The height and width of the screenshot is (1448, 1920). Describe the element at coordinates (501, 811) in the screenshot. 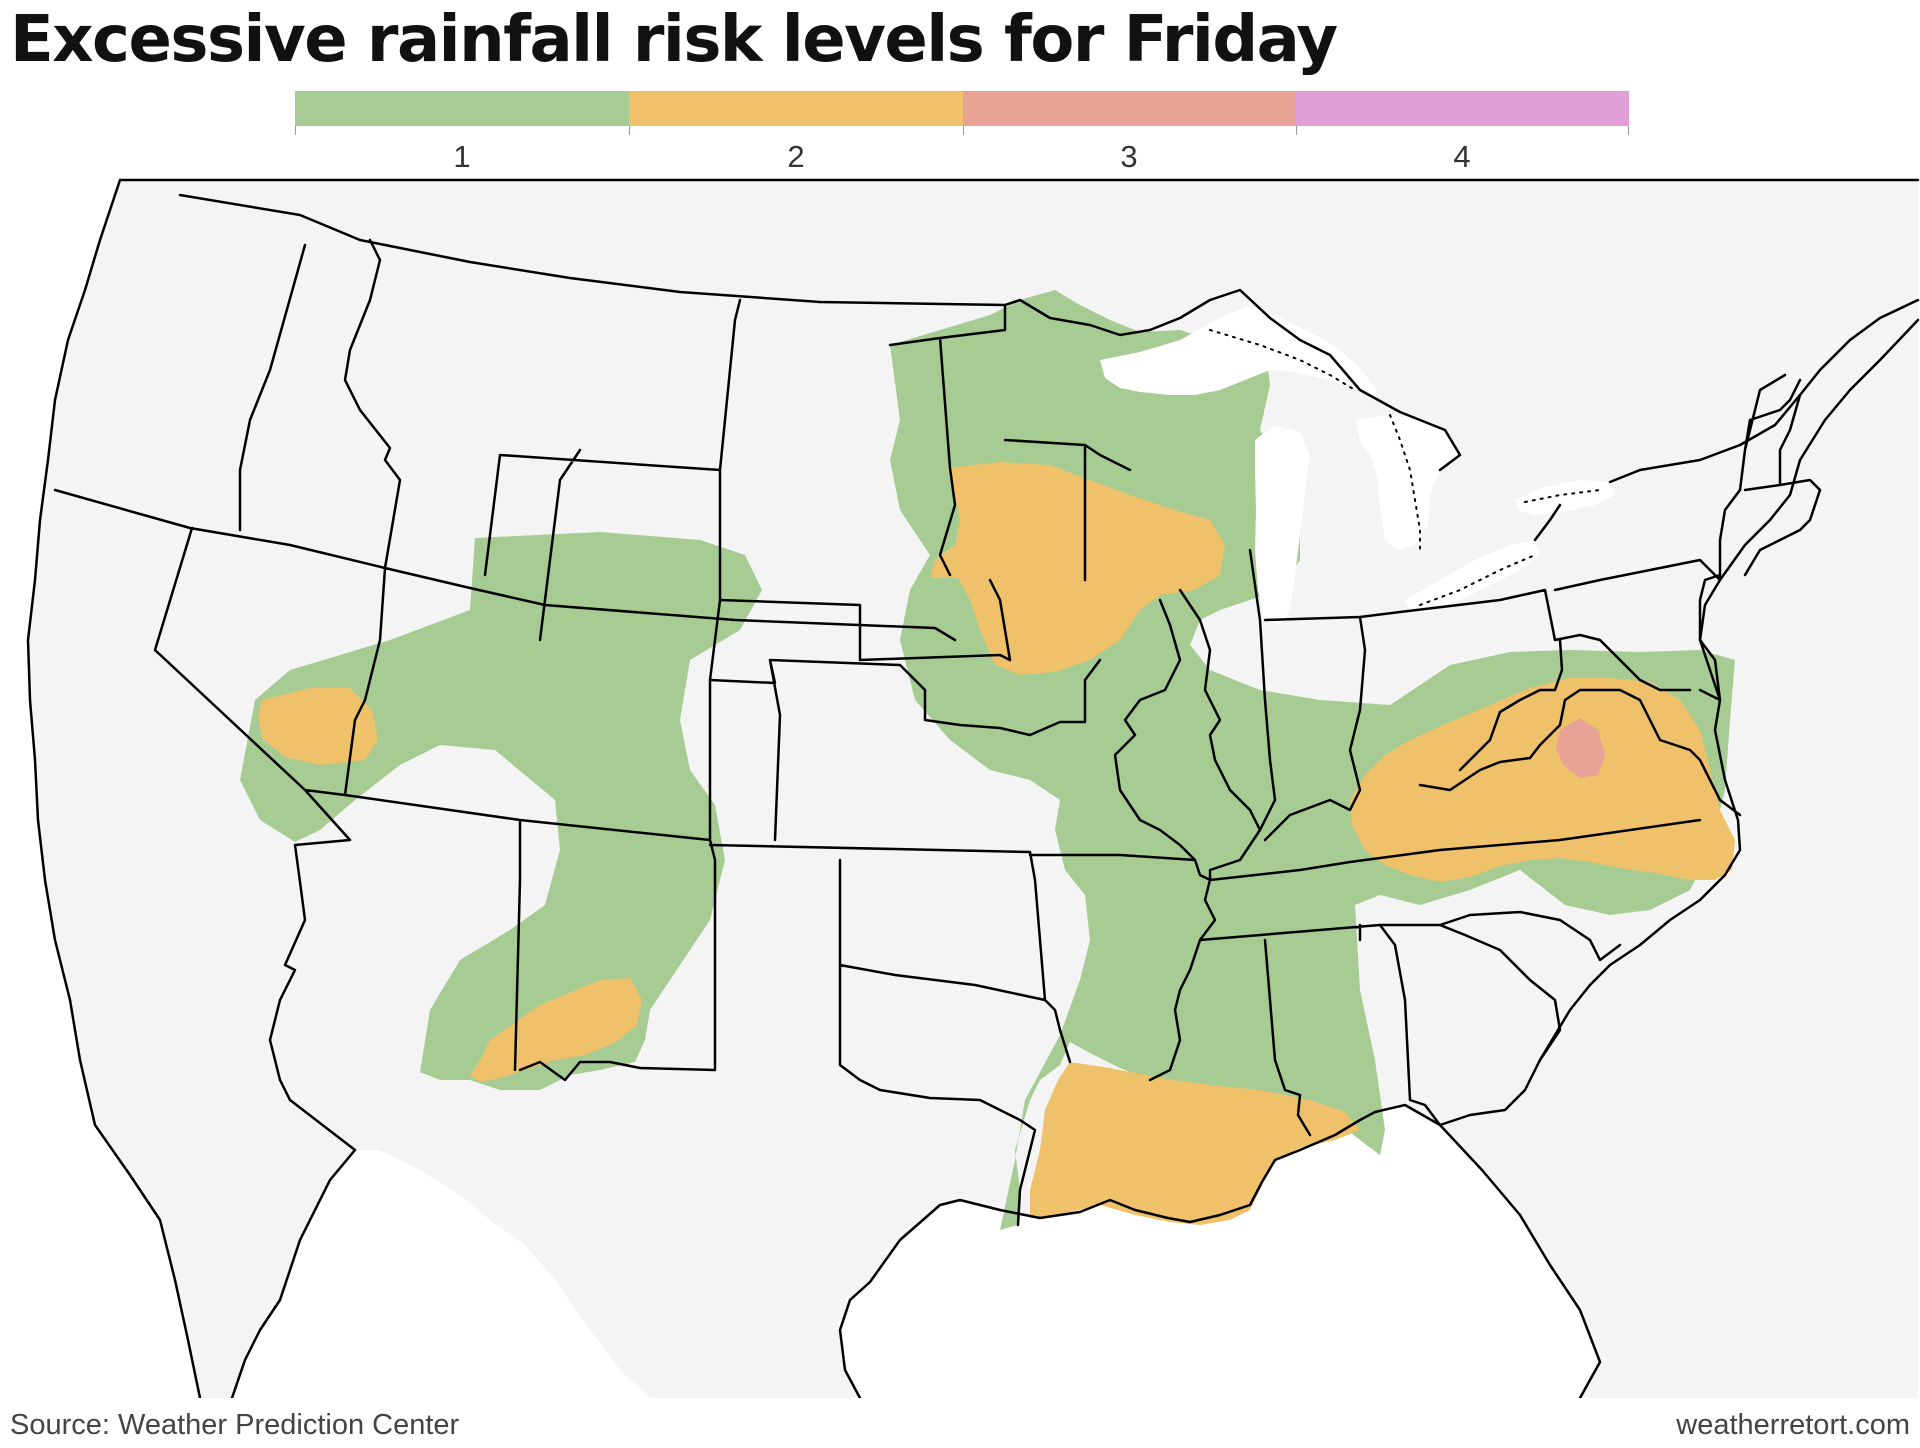

I see `risk-area-level-1-west` at that location.